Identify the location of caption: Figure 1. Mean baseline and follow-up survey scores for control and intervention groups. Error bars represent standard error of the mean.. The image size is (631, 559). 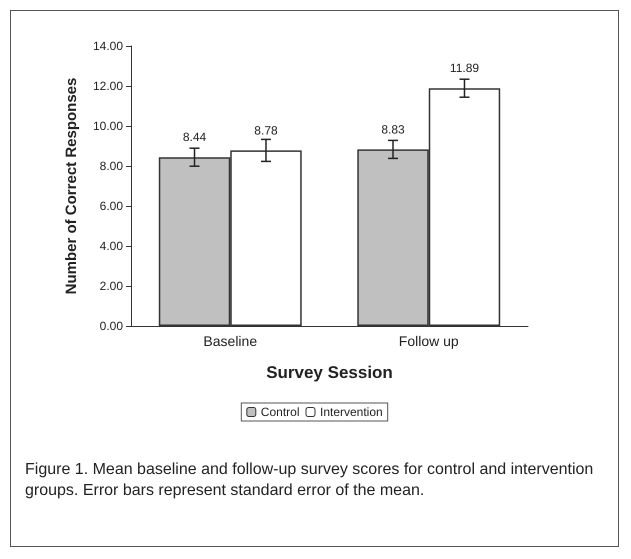
(309, 480).